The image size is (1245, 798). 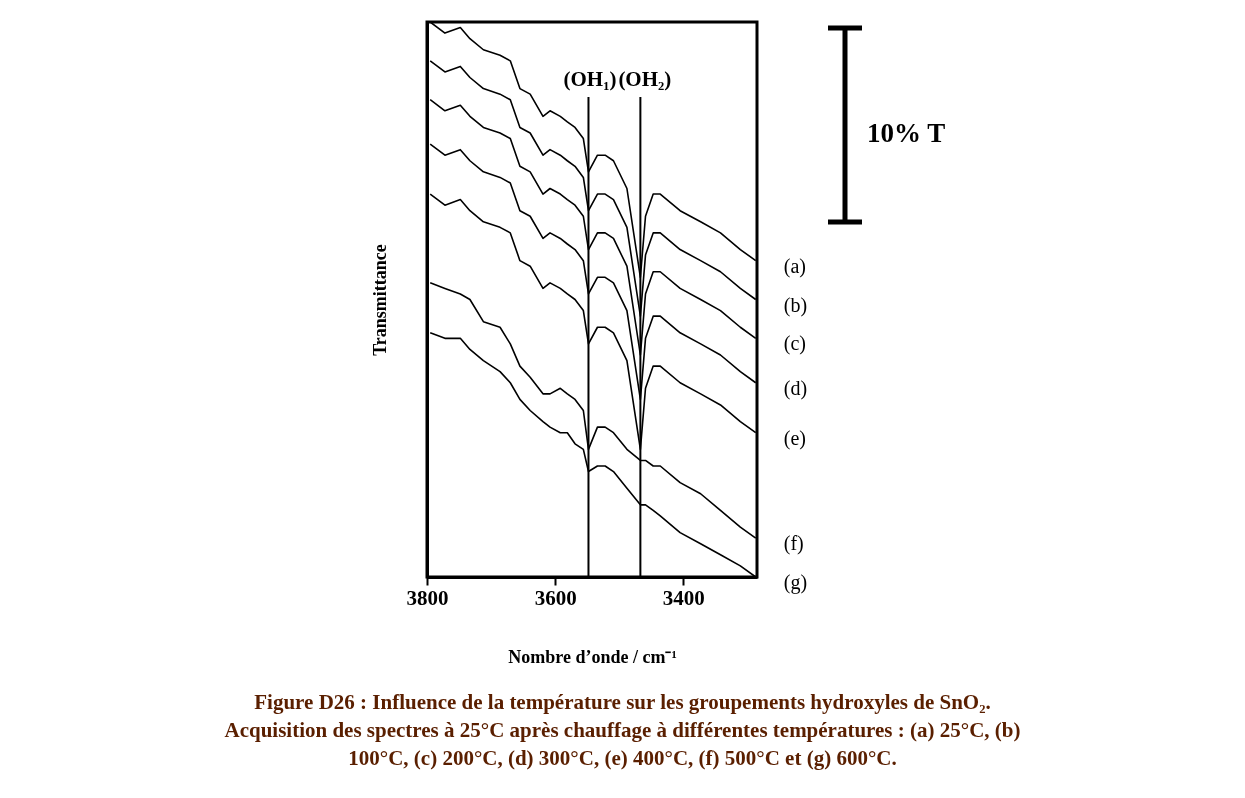 I want to click on series-label: (a), so click(x=794, y=266).